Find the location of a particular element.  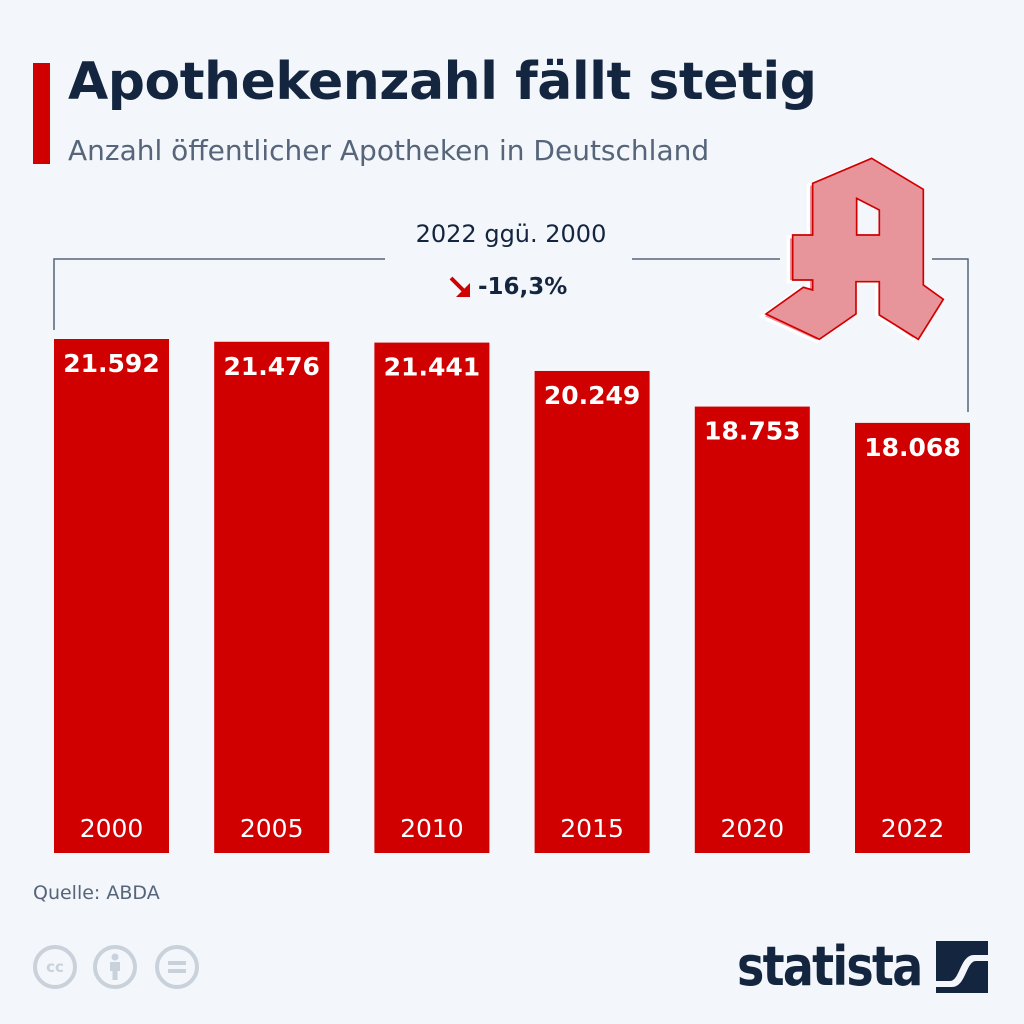

category-label: 2022 is located at coordinates (913, 828).